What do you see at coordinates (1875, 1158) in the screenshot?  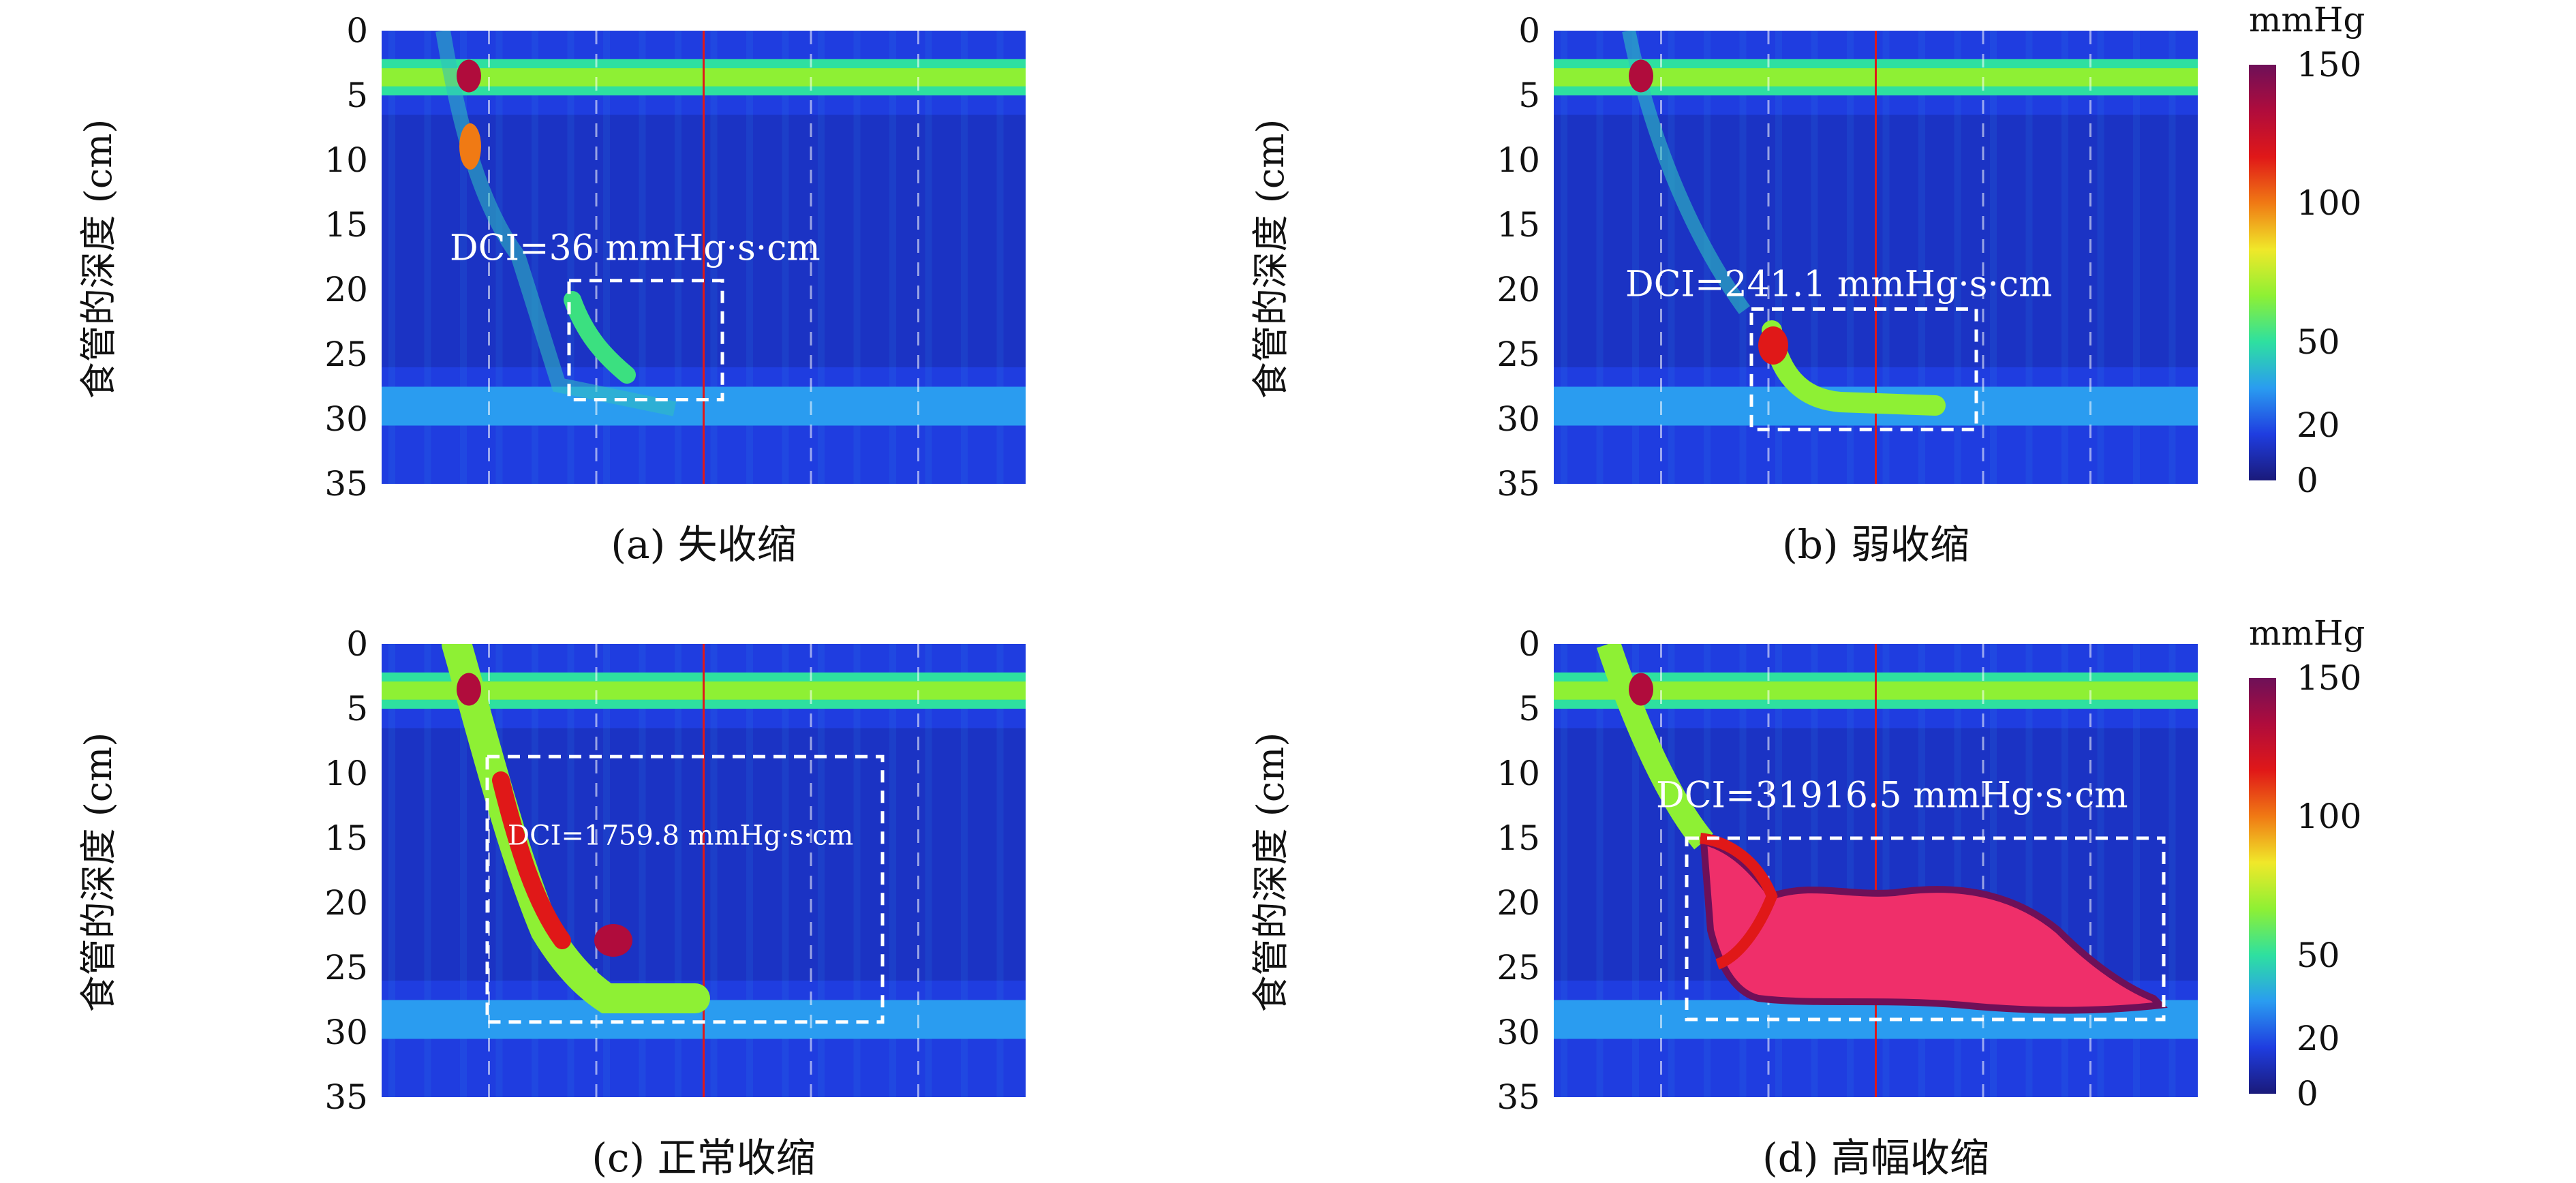 I see `caption-d: (d) 高幅收缩` at bounding box center [1875, 1158].